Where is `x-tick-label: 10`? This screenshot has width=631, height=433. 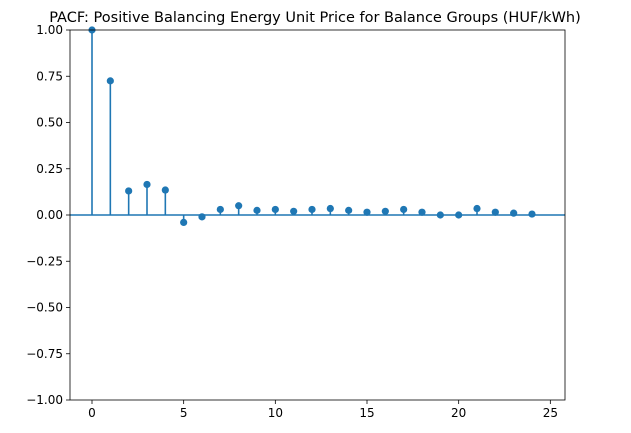 x-tick-label: 10 is located at coordinates (275, 413).